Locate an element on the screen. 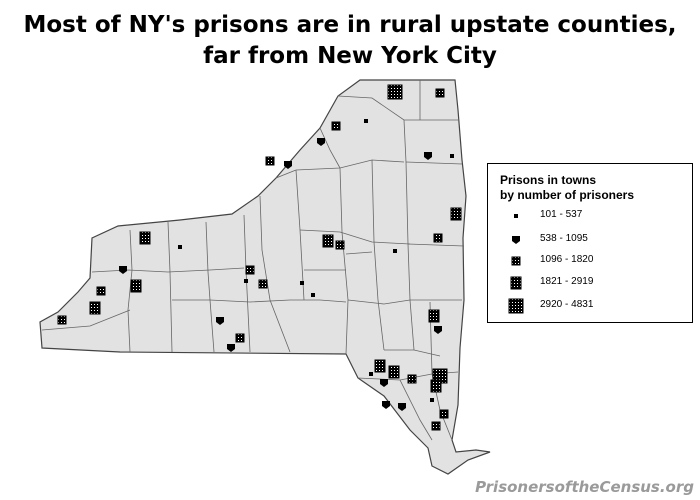 The width and height of the screenshot is (700, 500). legend-row-class-1: 101 - 537 is located at coordinates (590, 216).